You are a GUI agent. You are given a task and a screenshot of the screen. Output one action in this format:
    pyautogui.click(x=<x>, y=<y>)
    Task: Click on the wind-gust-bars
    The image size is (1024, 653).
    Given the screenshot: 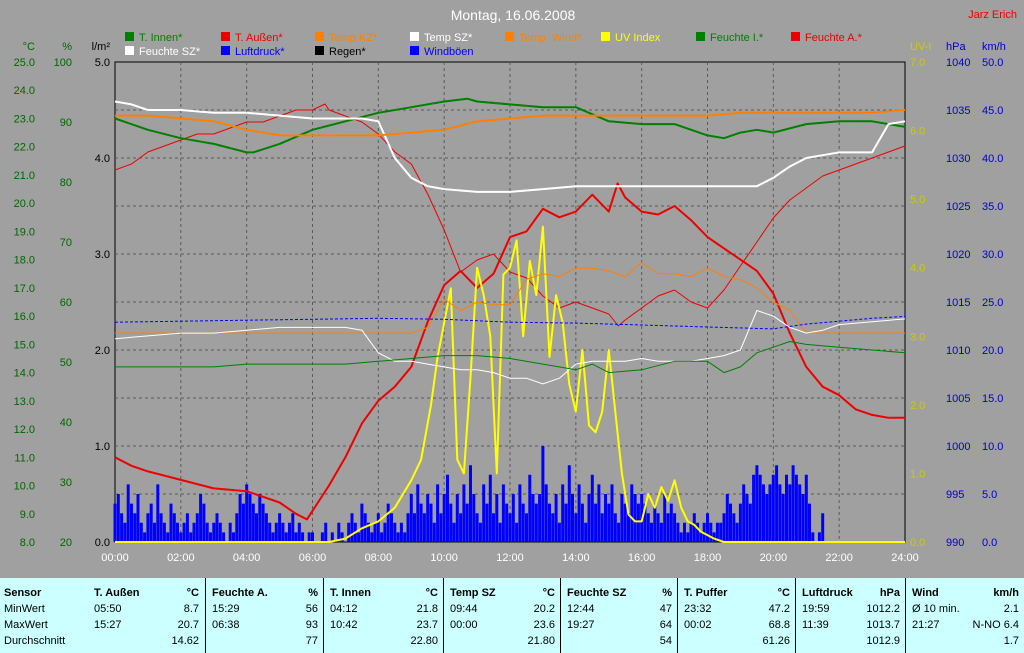 What is the action you would take?
    pyautogui.click(x=469, y=494)
    